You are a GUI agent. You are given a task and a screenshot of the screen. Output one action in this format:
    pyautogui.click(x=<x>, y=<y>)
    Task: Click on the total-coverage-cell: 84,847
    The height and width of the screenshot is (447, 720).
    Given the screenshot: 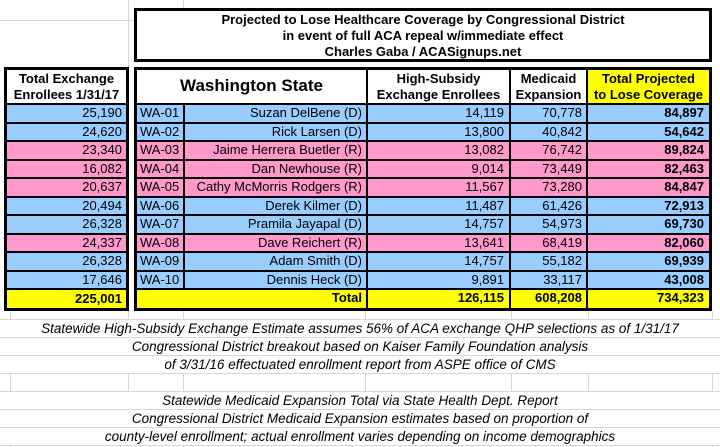 What is the action you would take?
    pyautogui.click(x=647, y=187)
    